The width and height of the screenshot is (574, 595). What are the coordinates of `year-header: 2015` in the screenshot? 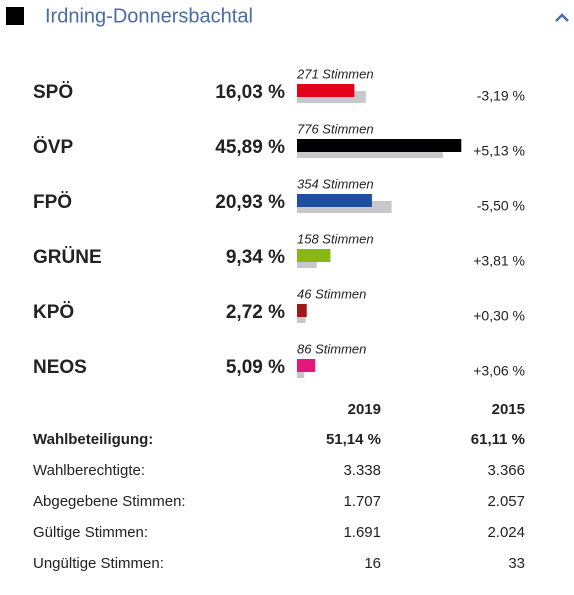 It's located at (508, 409).